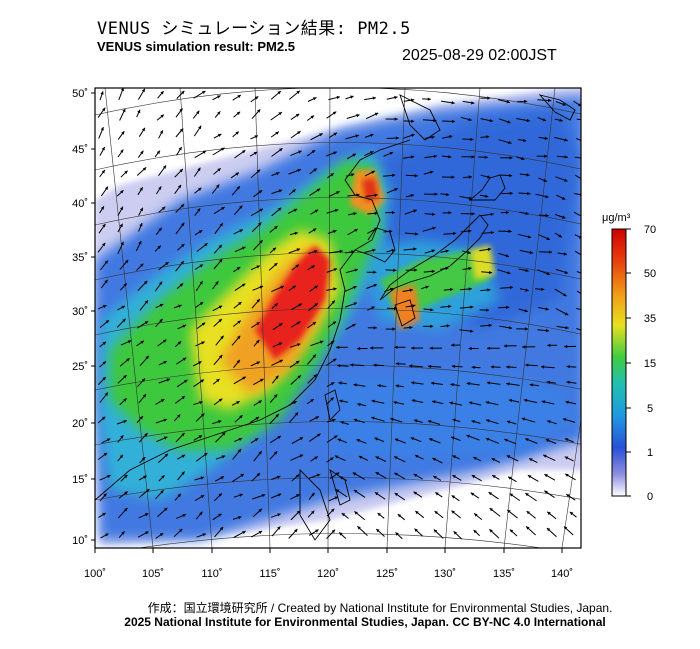 The height and width of the screenshot is (649, 700). What do you see at coordinates (80, 204) in the screenshot?
I see `lat-tick-label: 40˚` at bounding box center [80, 204].